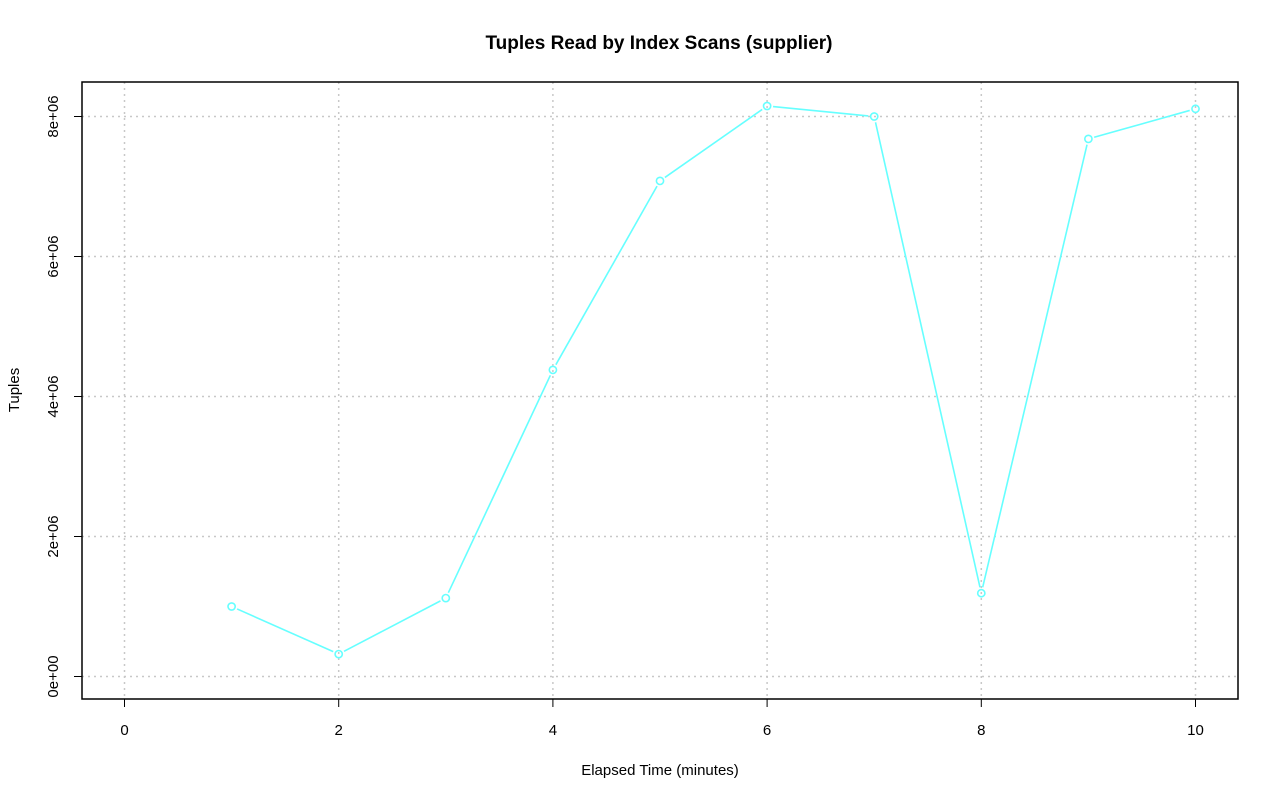 The height and width of the screenshot is (801, 1280). I want to click on y-axis: 0e+00 2e+06 4e+06 6e+06 8e+06, so click(63, 396).